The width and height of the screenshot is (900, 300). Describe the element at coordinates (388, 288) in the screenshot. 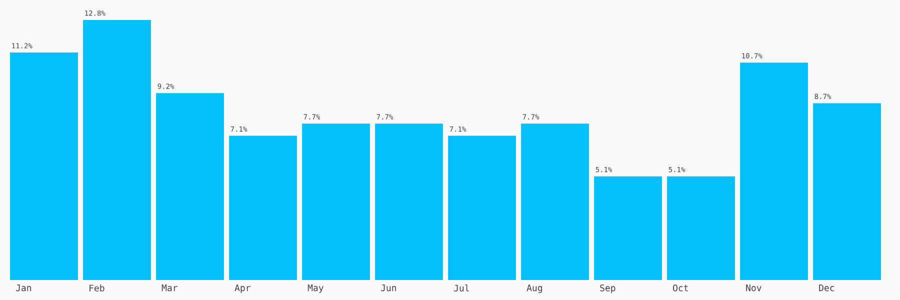

I see `x-tick-label: Jun` at that location.